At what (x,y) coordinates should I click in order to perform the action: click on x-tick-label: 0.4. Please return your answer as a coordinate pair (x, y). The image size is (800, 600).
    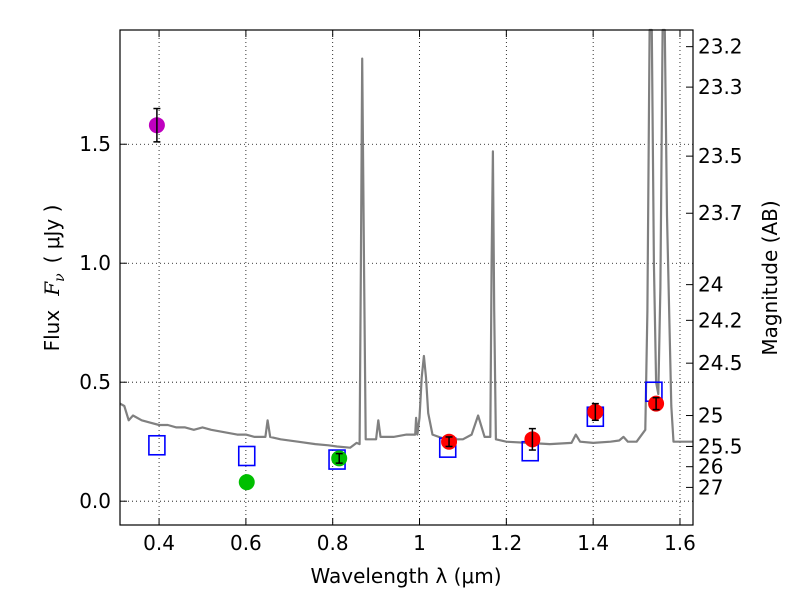
    Looking at the image, I should click on (159, 543).